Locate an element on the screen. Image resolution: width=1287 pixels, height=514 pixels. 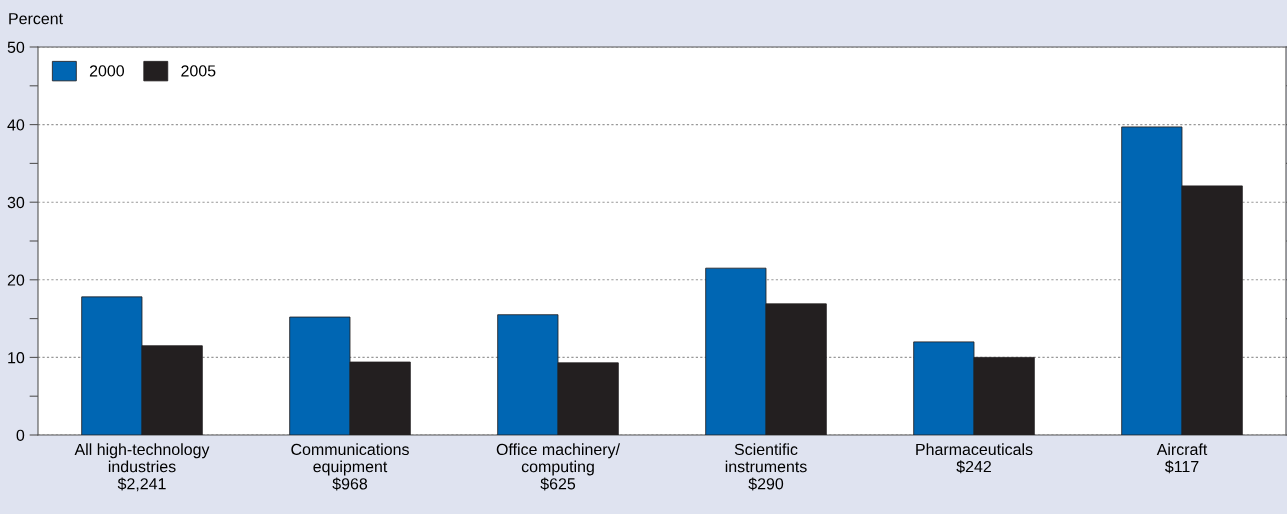
legend-label: 2000 is located at coordinates (107, 71).